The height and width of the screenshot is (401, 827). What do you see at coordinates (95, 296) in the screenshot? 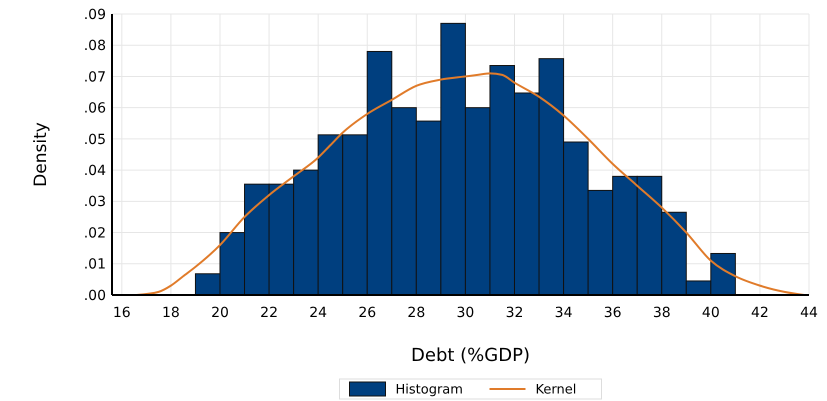
I see `y-tick-label: .00` at bounding box center [95, 296].